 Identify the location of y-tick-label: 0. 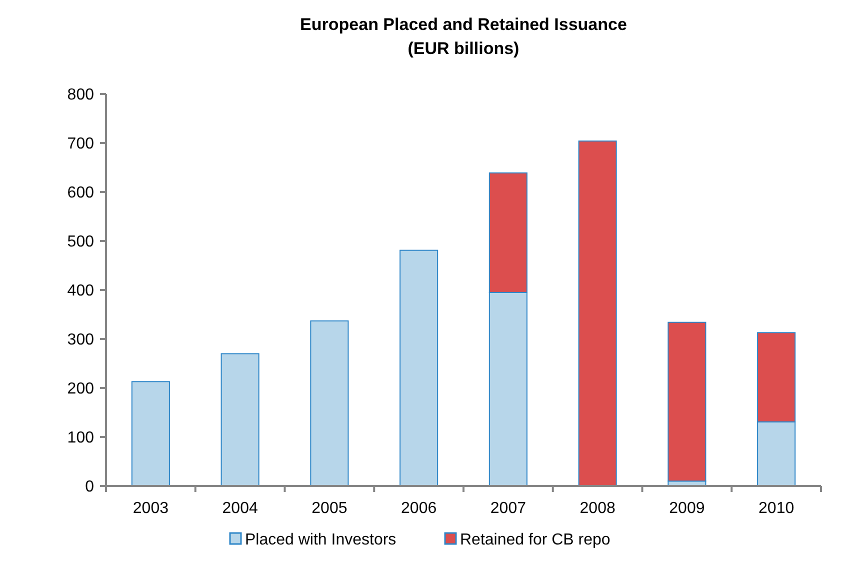
(89, 487).